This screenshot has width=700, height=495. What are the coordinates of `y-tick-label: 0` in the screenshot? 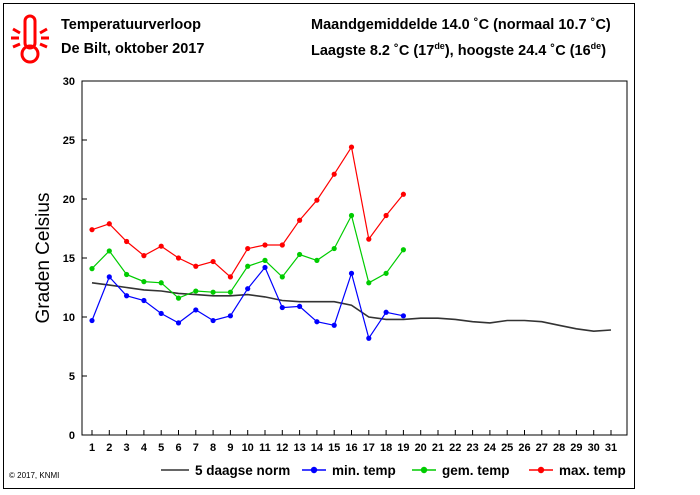 It's located at (72, 436).